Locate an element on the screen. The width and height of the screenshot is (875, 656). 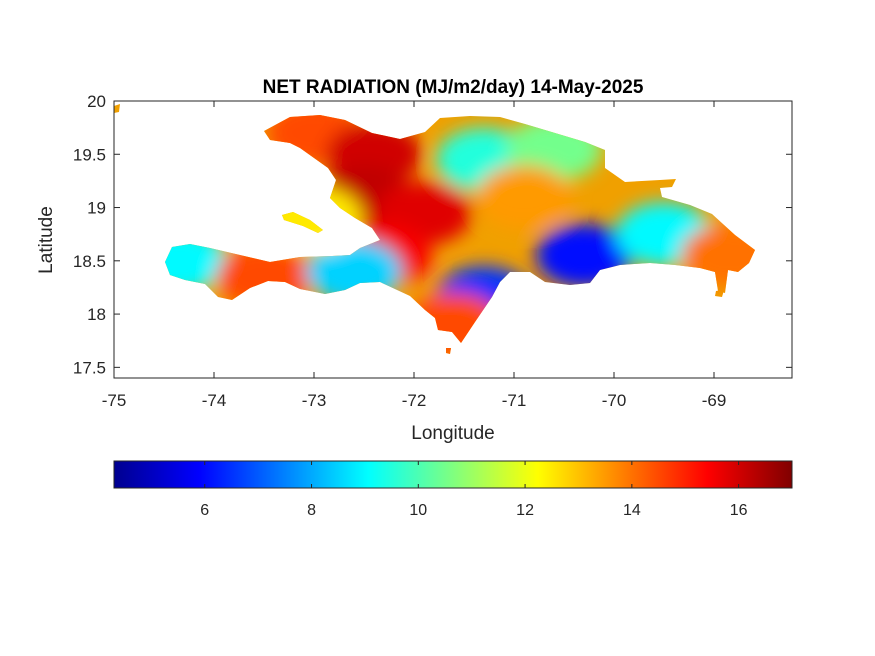
x-tick-label: -69 is located at coordinates (714, 400).